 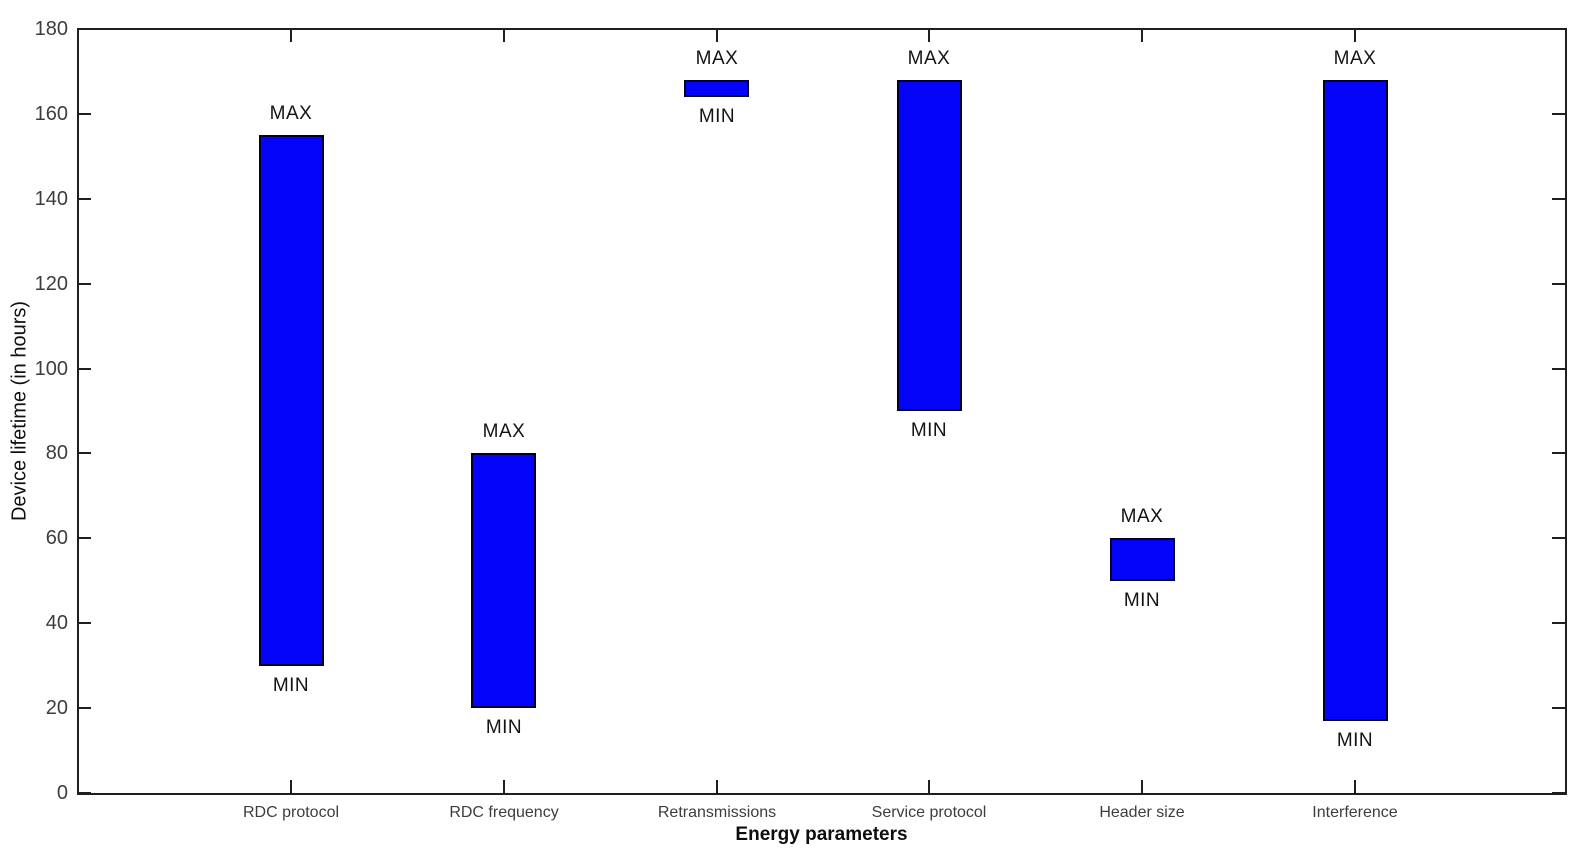 I want to click on range-bar-header-size, so click(x=1142, y=559).